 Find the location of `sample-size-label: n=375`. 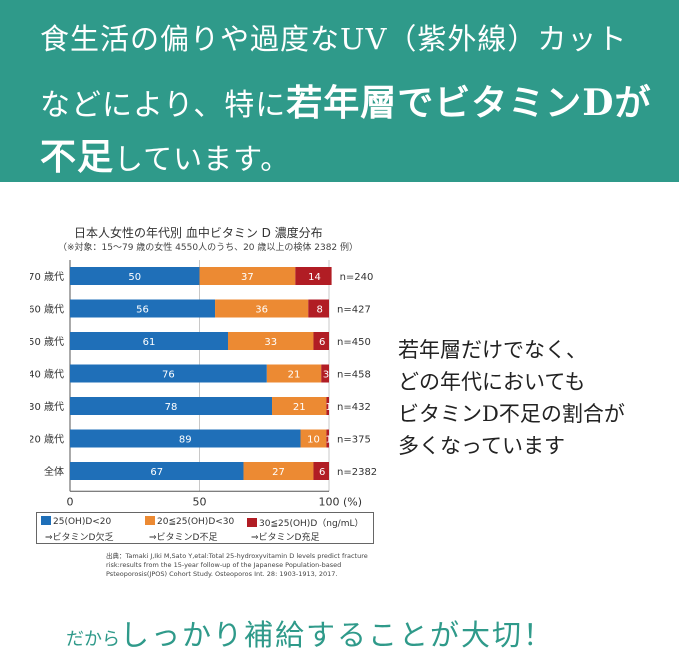

sample-size-label: n=375 is located at coordinates (354, 440).